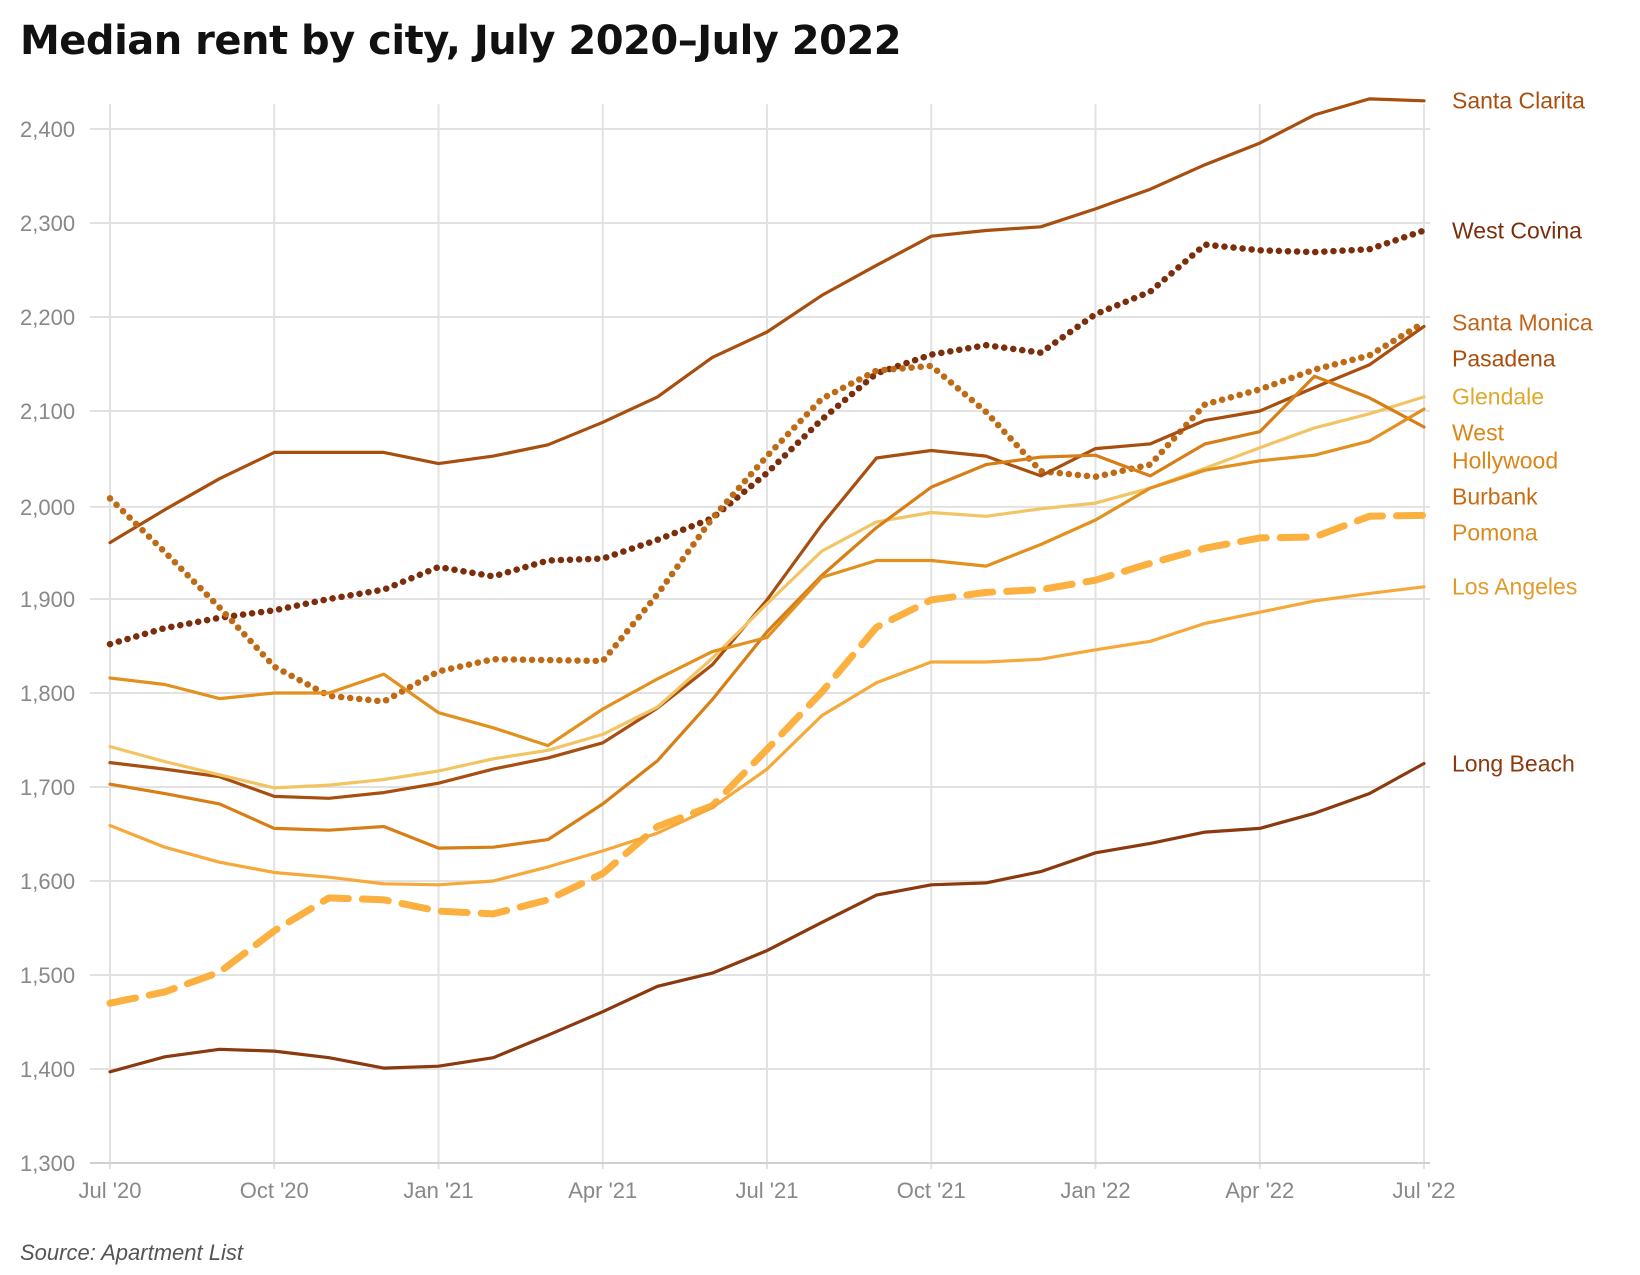  What do you see at coordinates (602, 1190) in the screenshot?
I see `x-tick-label-apr-21: Apr '21` at bounding box center [602, 1190].